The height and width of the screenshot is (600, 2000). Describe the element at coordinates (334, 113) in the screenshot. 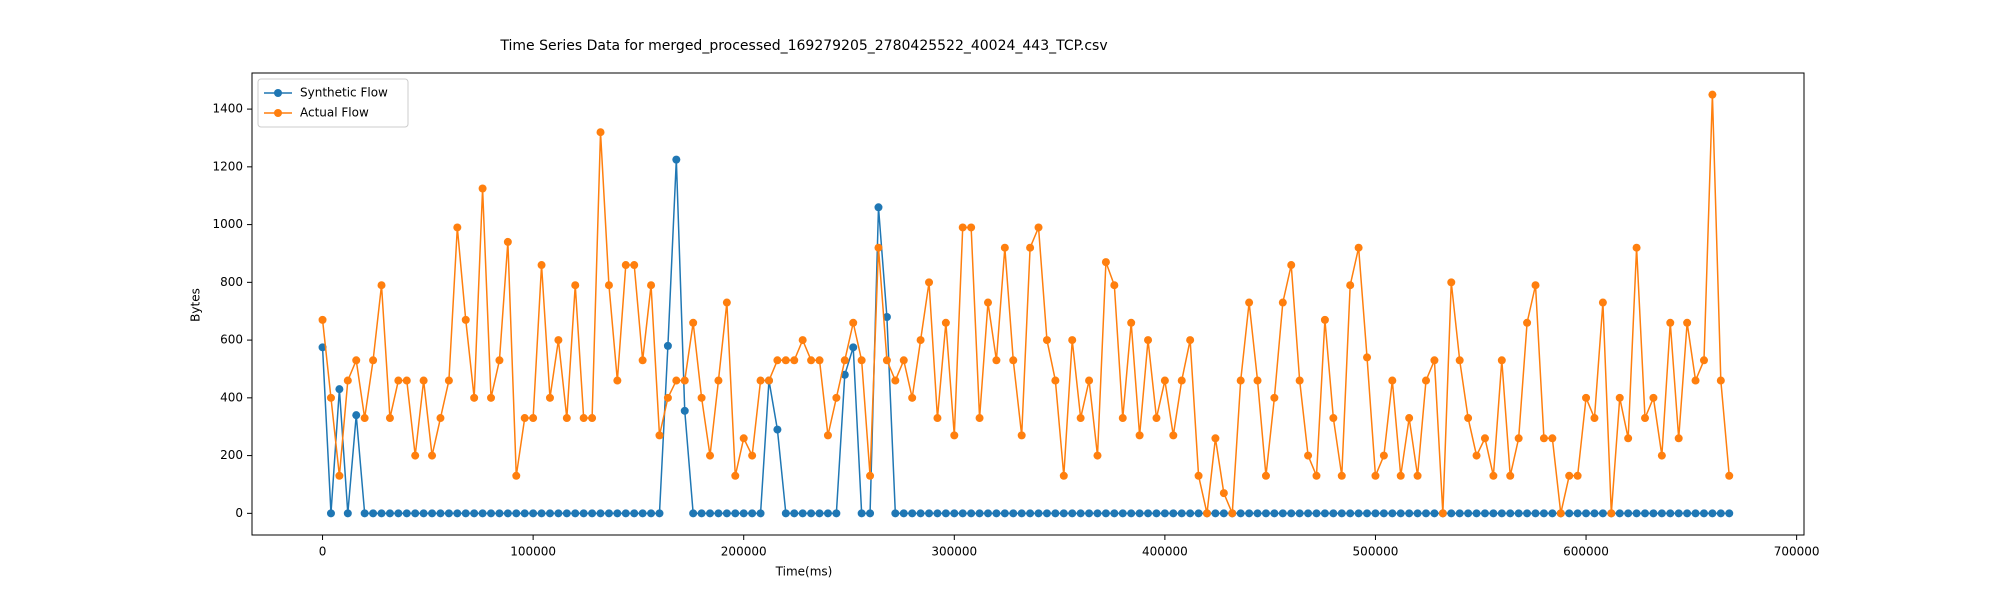

I see `legend-label: Actual Flow` at that location.